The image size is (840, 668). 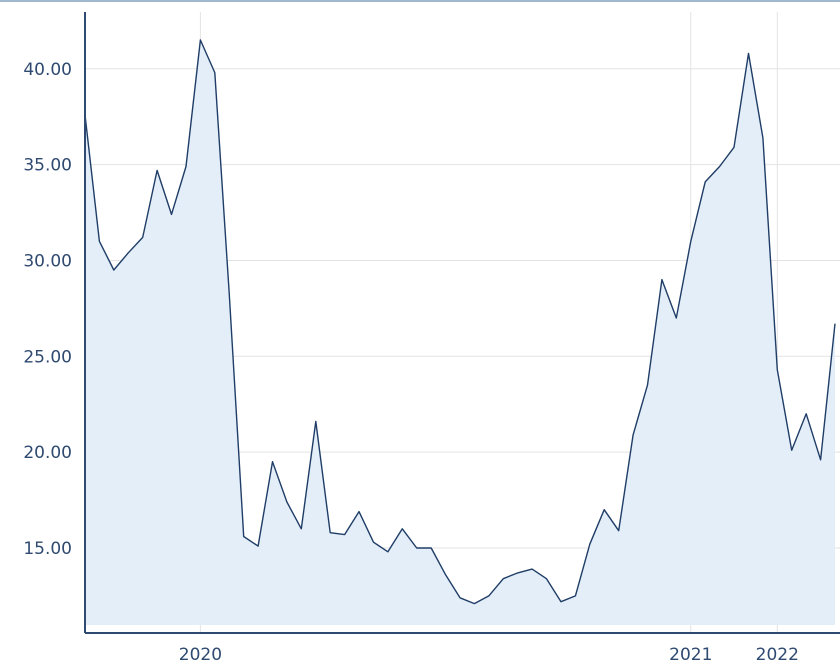 I want to click on x-tick-label: 2022, so click(x=777, y=654).